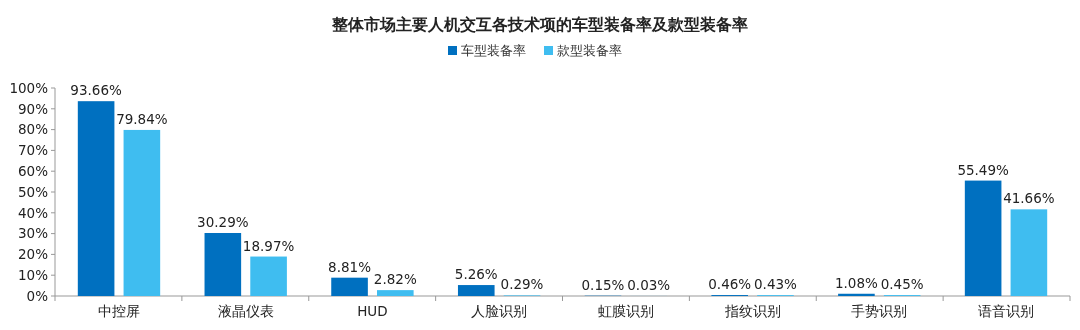 Image resolution: width=1080 pixels, height=330 pixels. Describe the element at coordinates (350, 266) in the screenshot. I see `data-label: 8.81%` at that location.